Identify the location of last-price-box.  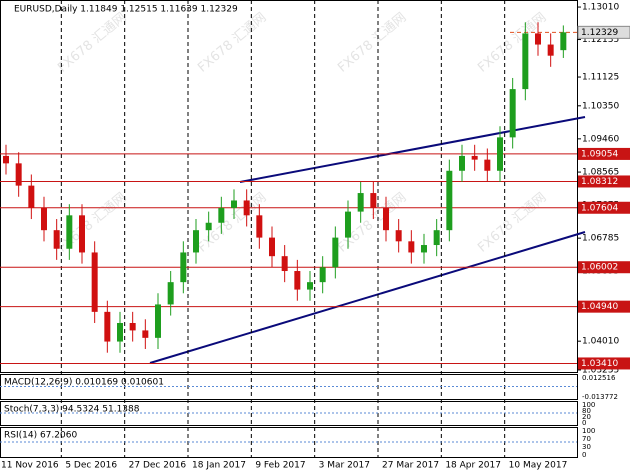
(603, 32).